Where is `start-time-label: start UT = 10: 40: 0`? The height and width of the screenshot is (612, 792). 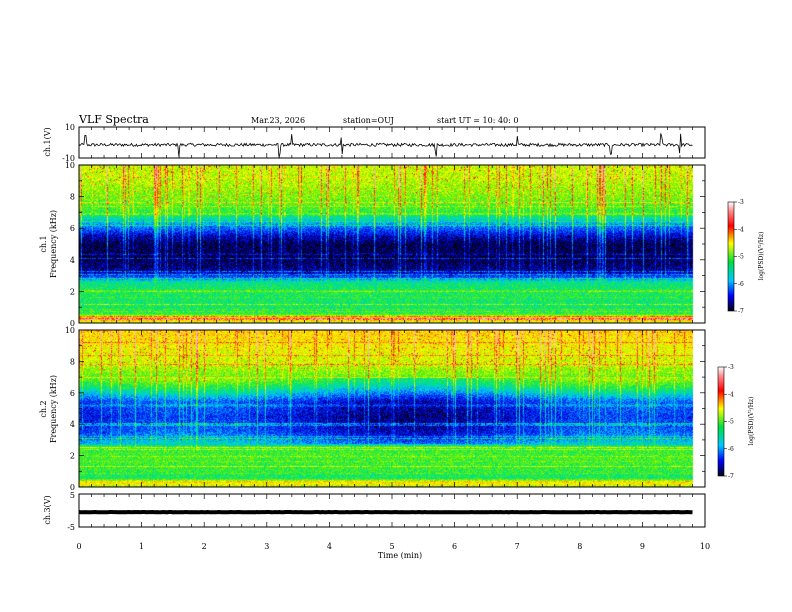
start-time-label: start UT = 10: 40: 0 is located at coordinates (477, 120).